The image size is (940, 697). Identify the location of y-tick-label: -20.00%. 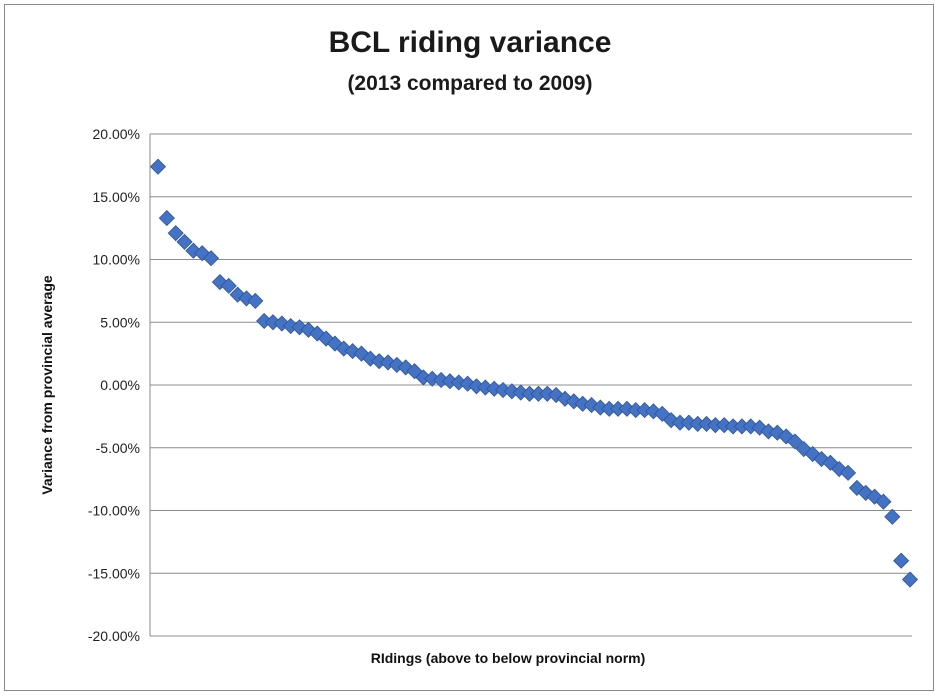
(114, 636).